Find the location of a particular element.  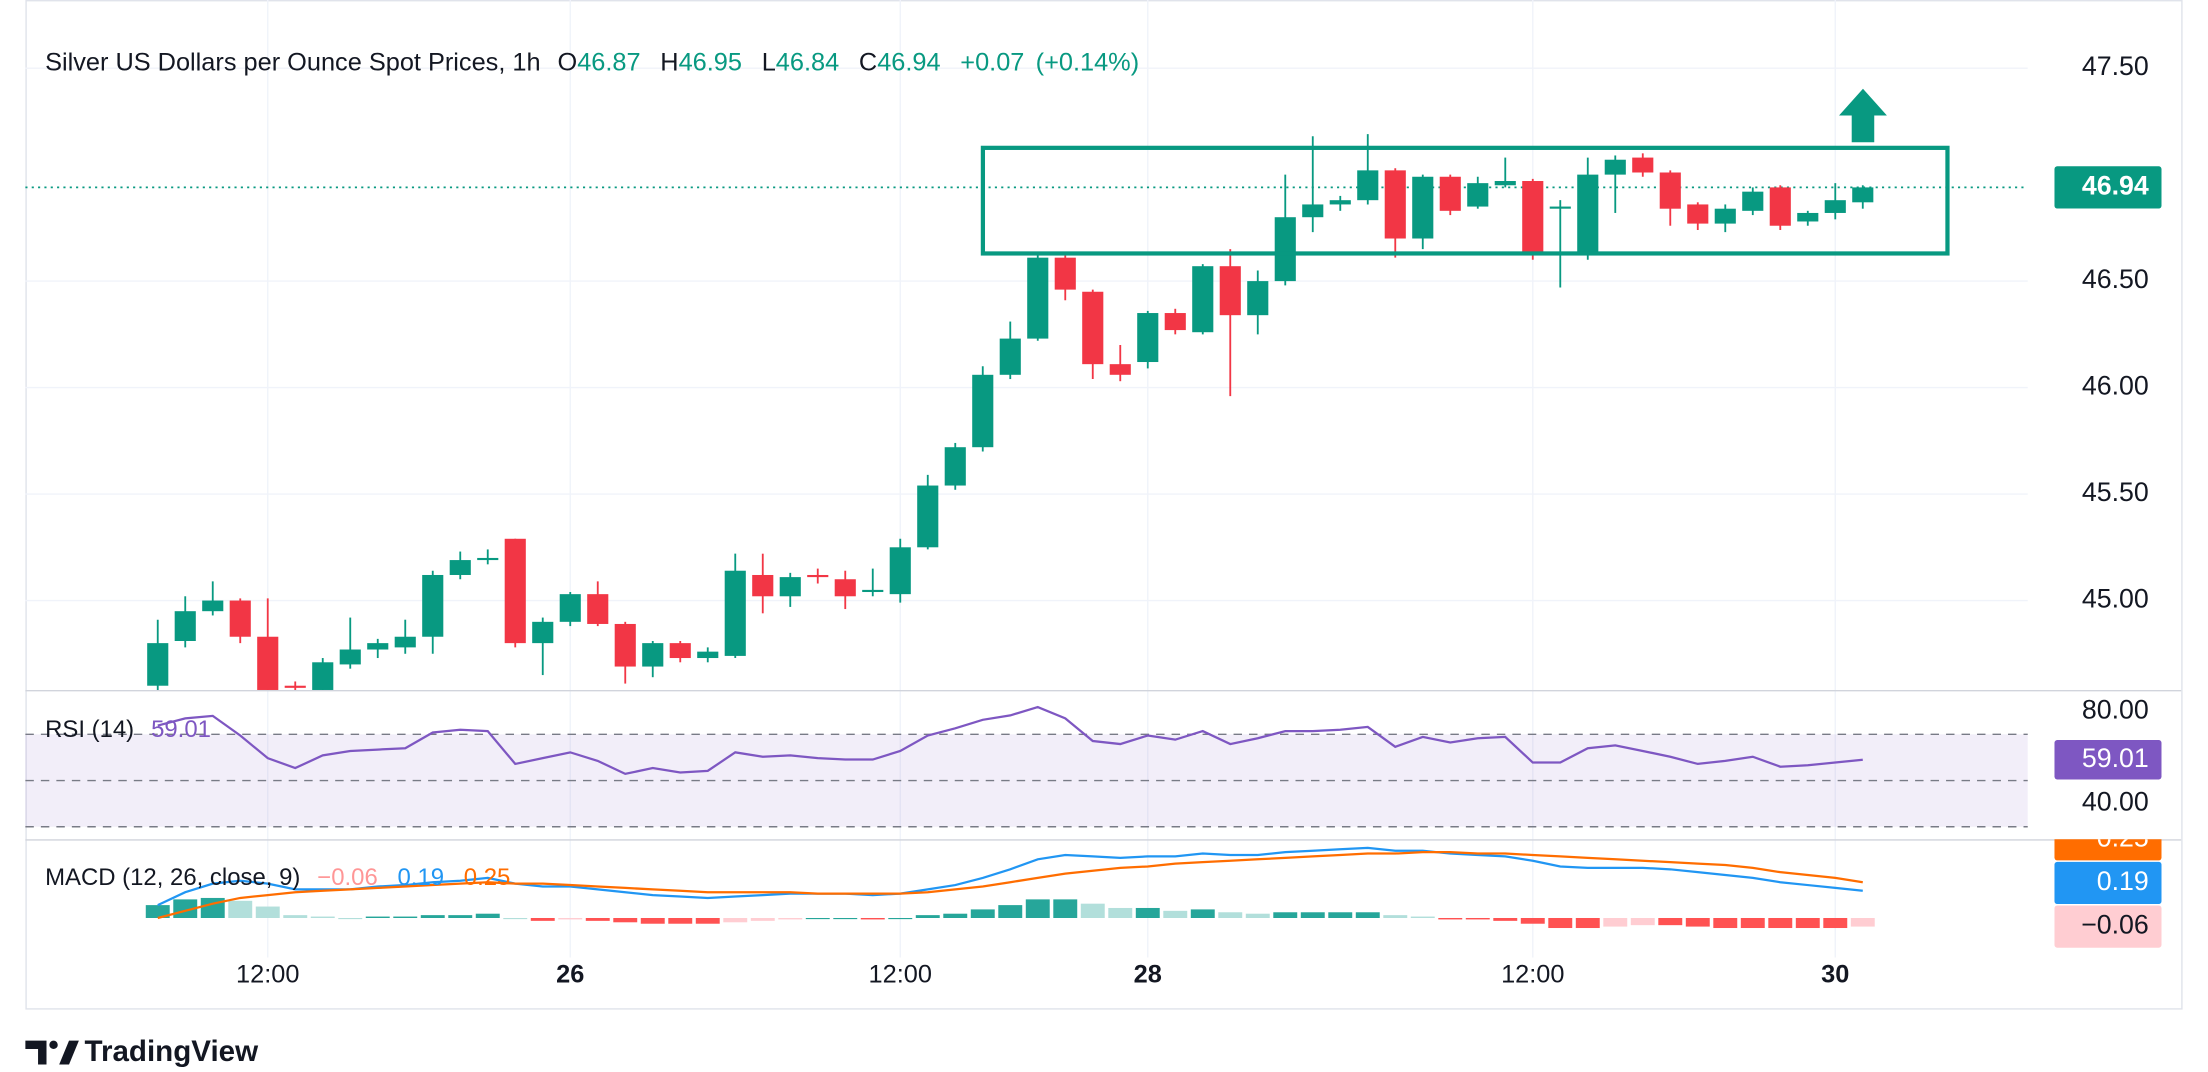

rsi-value-label: 59.01 is located at coordinates (2115, 758).